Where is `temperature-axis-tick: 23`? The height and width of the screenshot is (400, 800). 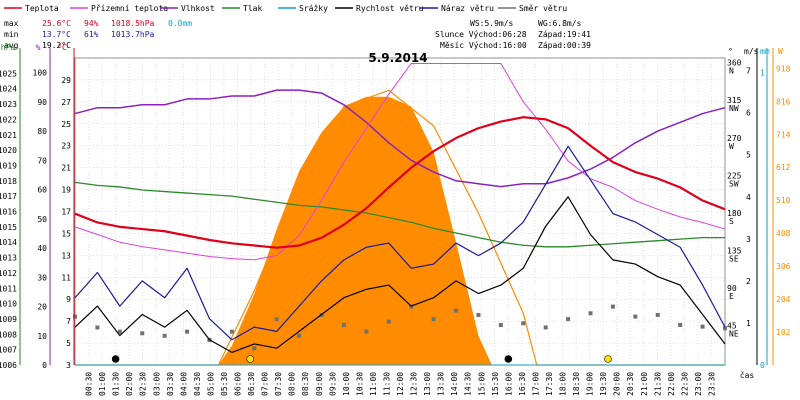
temperature-axis-tick: 23 is located at coordinates (66, 146).